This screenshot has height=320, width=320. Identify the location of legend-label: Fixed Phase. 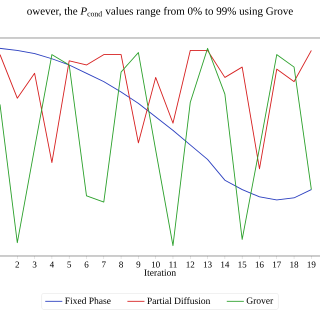
(88, 300).